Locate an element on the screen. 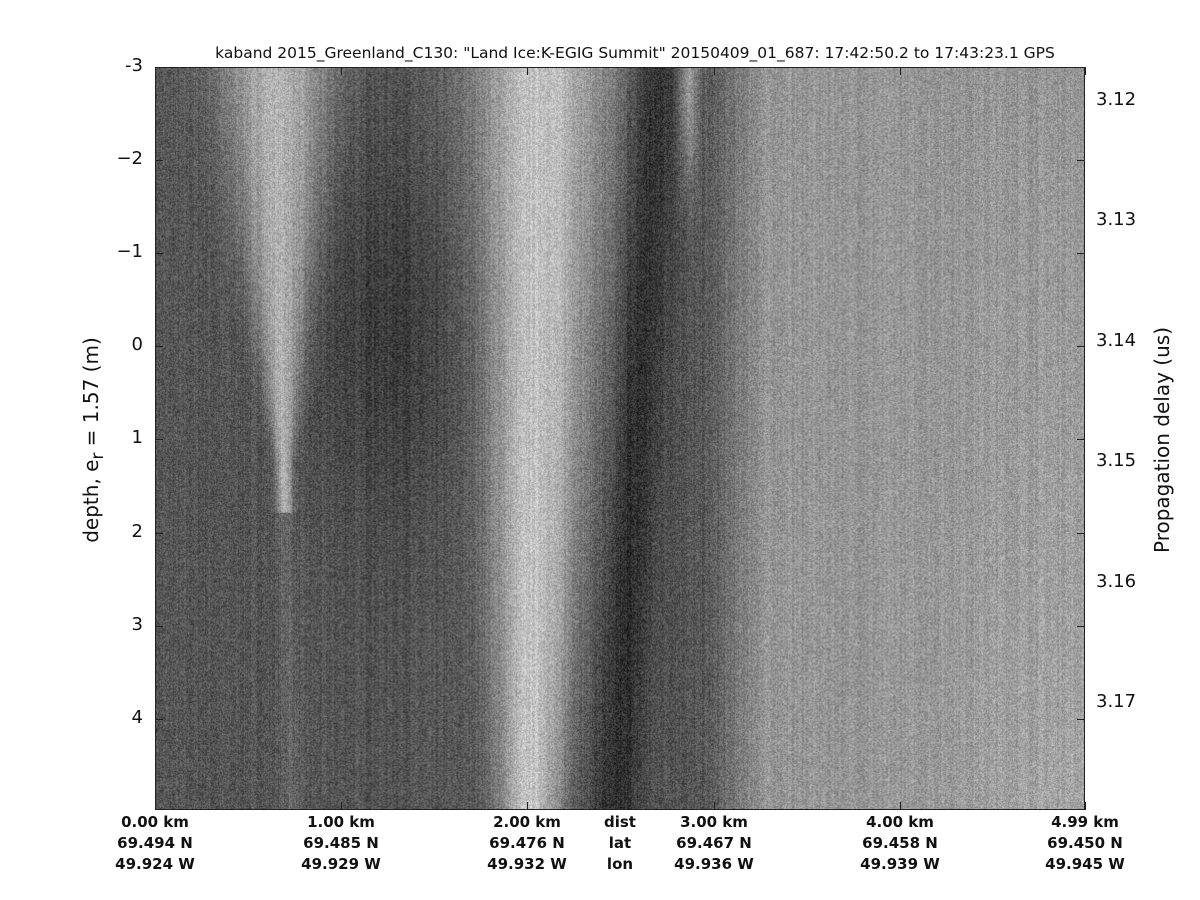  y2-tick-label: 3.17 is located at coordinates (1116, 701).